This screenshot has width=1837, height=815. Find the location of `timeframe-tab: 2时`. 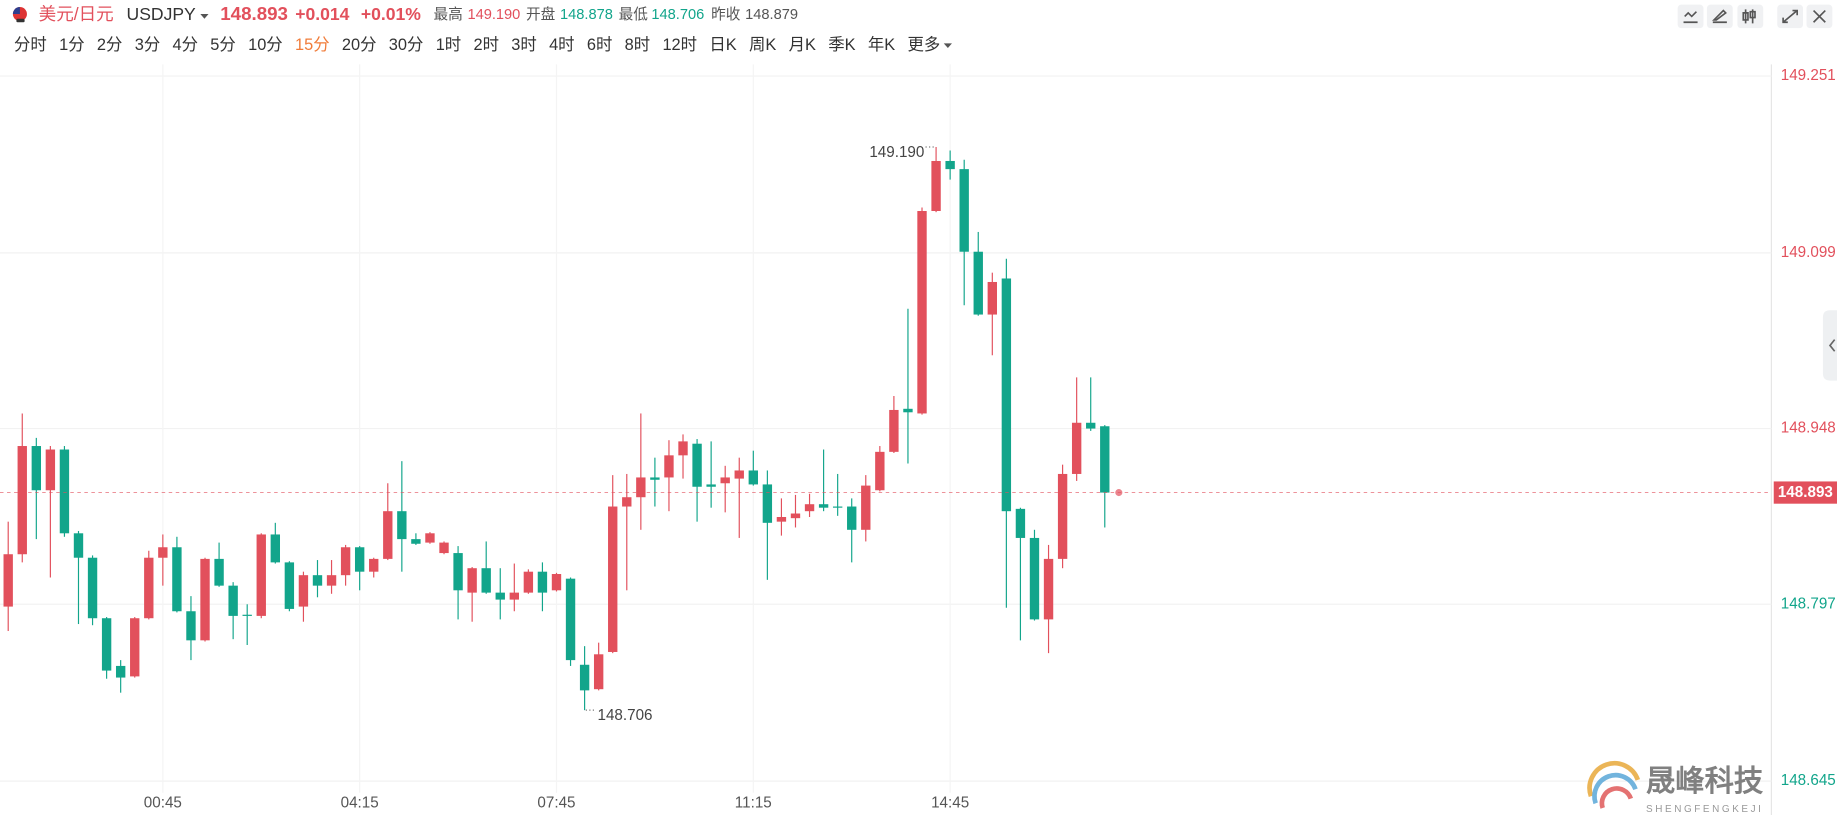

timeframe-tab: 2时 is located at coordinates (486, 45).